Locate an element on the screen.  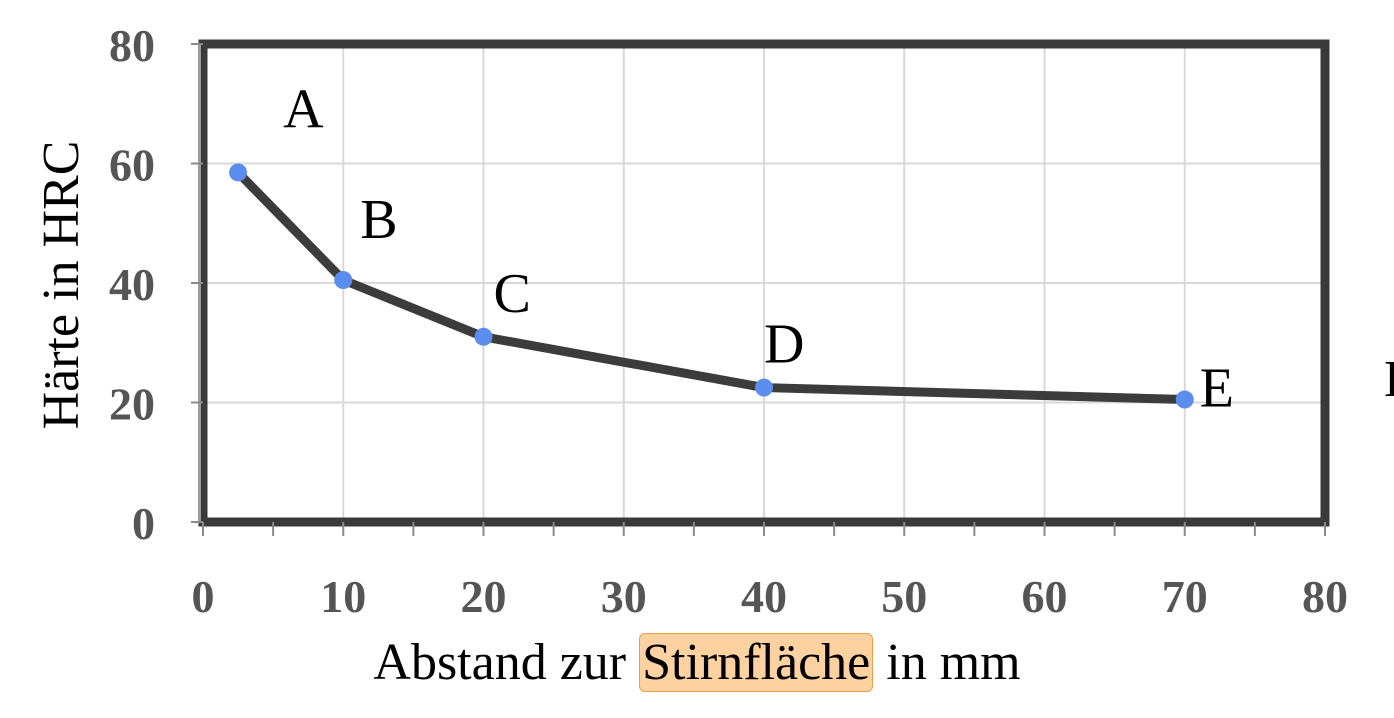
y-tick-label-4: 80 is located at coordinates (132, 45).